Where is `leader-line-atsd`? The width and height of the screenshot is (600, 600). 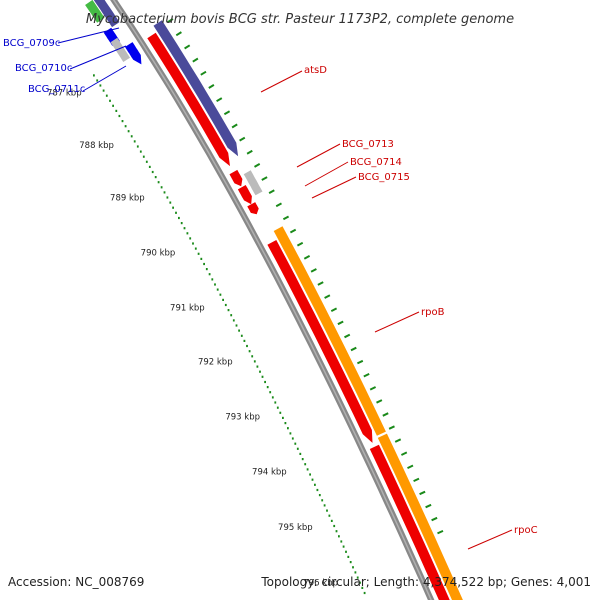
leader-line-atsd is located at coordinates (281, 81).